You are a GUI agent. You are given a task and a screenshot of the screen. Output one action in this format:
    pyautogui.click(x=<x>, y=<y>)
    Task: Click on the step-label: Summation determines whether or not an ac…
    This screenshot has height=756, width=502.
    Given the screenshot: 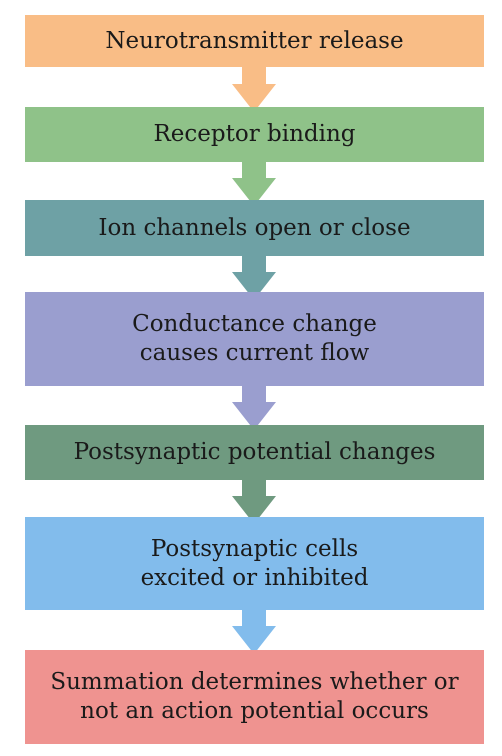 What is the action you would take?
    pyautogui.click(x=254, y=696)
    